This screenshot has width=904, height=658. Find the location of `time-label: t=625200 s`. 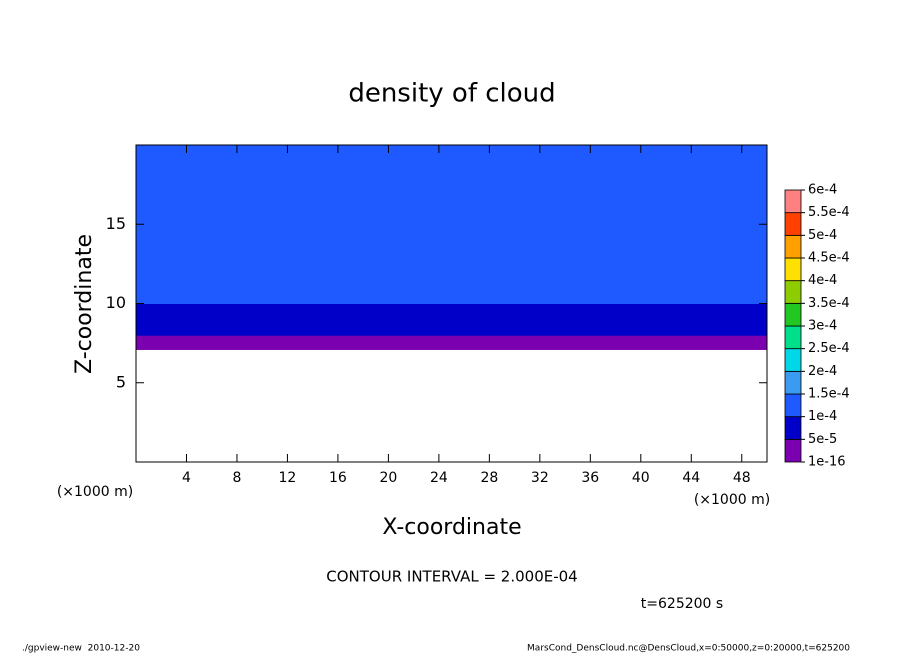

time-label: t=625200 s is located at coordinates (682, 604).